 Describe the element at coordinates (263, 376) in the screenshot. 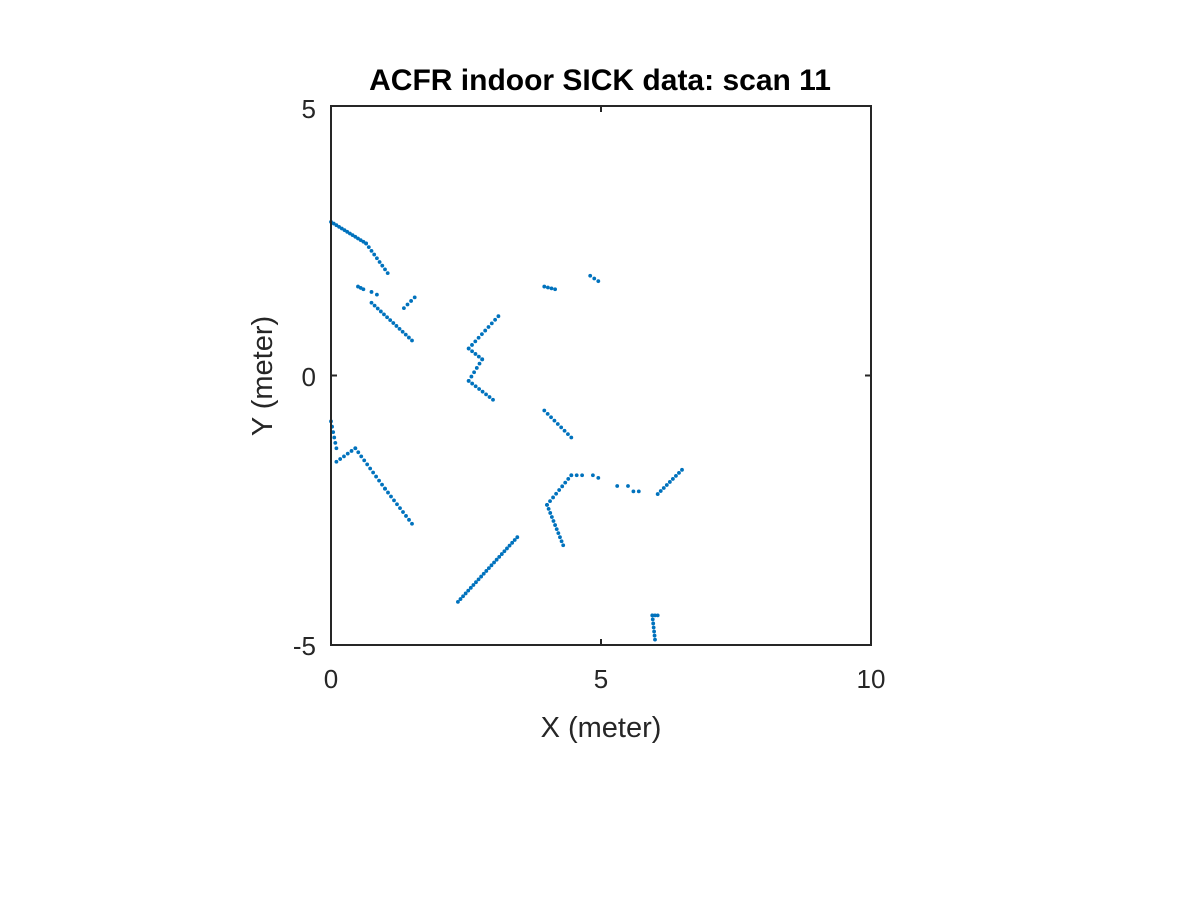

I see `y-axis-label: Y (meter)` at that location.